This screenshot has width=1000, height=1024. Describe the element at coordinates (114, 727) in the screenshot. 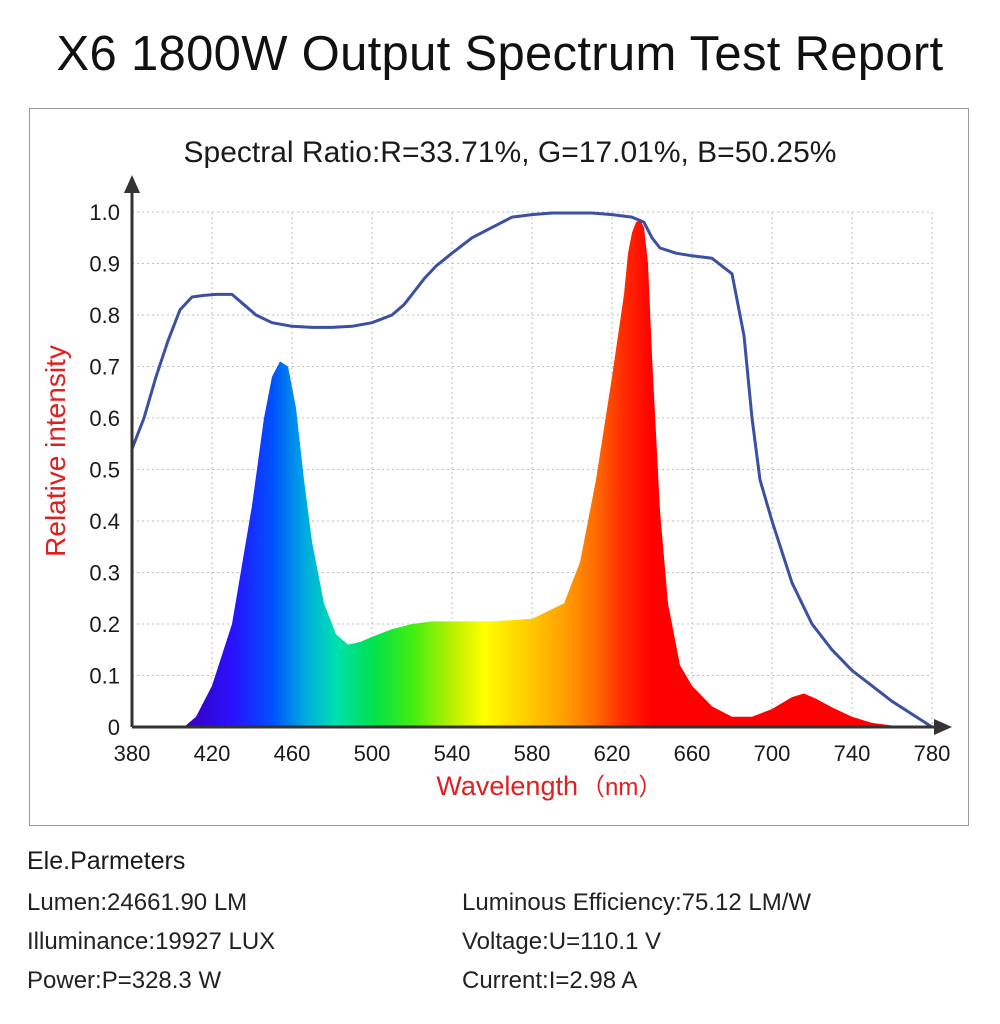

I see `y-tick-label: 0` at that location.